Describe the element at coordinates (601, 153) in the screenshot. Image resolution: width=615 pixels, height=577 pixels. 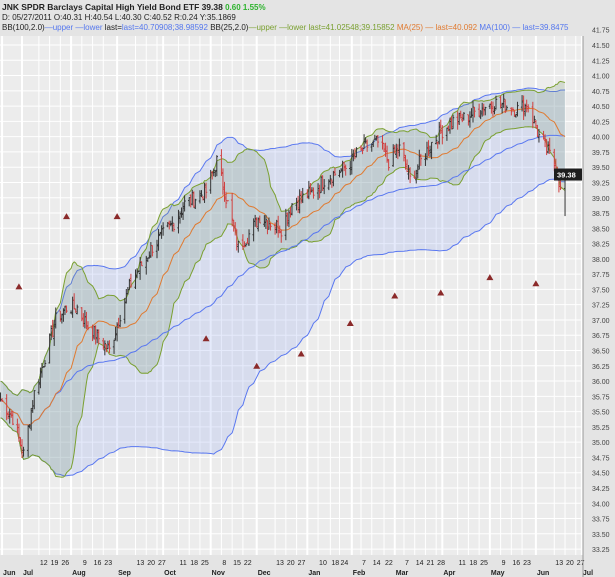
I see `y-tick-label: 39.75` at that location.